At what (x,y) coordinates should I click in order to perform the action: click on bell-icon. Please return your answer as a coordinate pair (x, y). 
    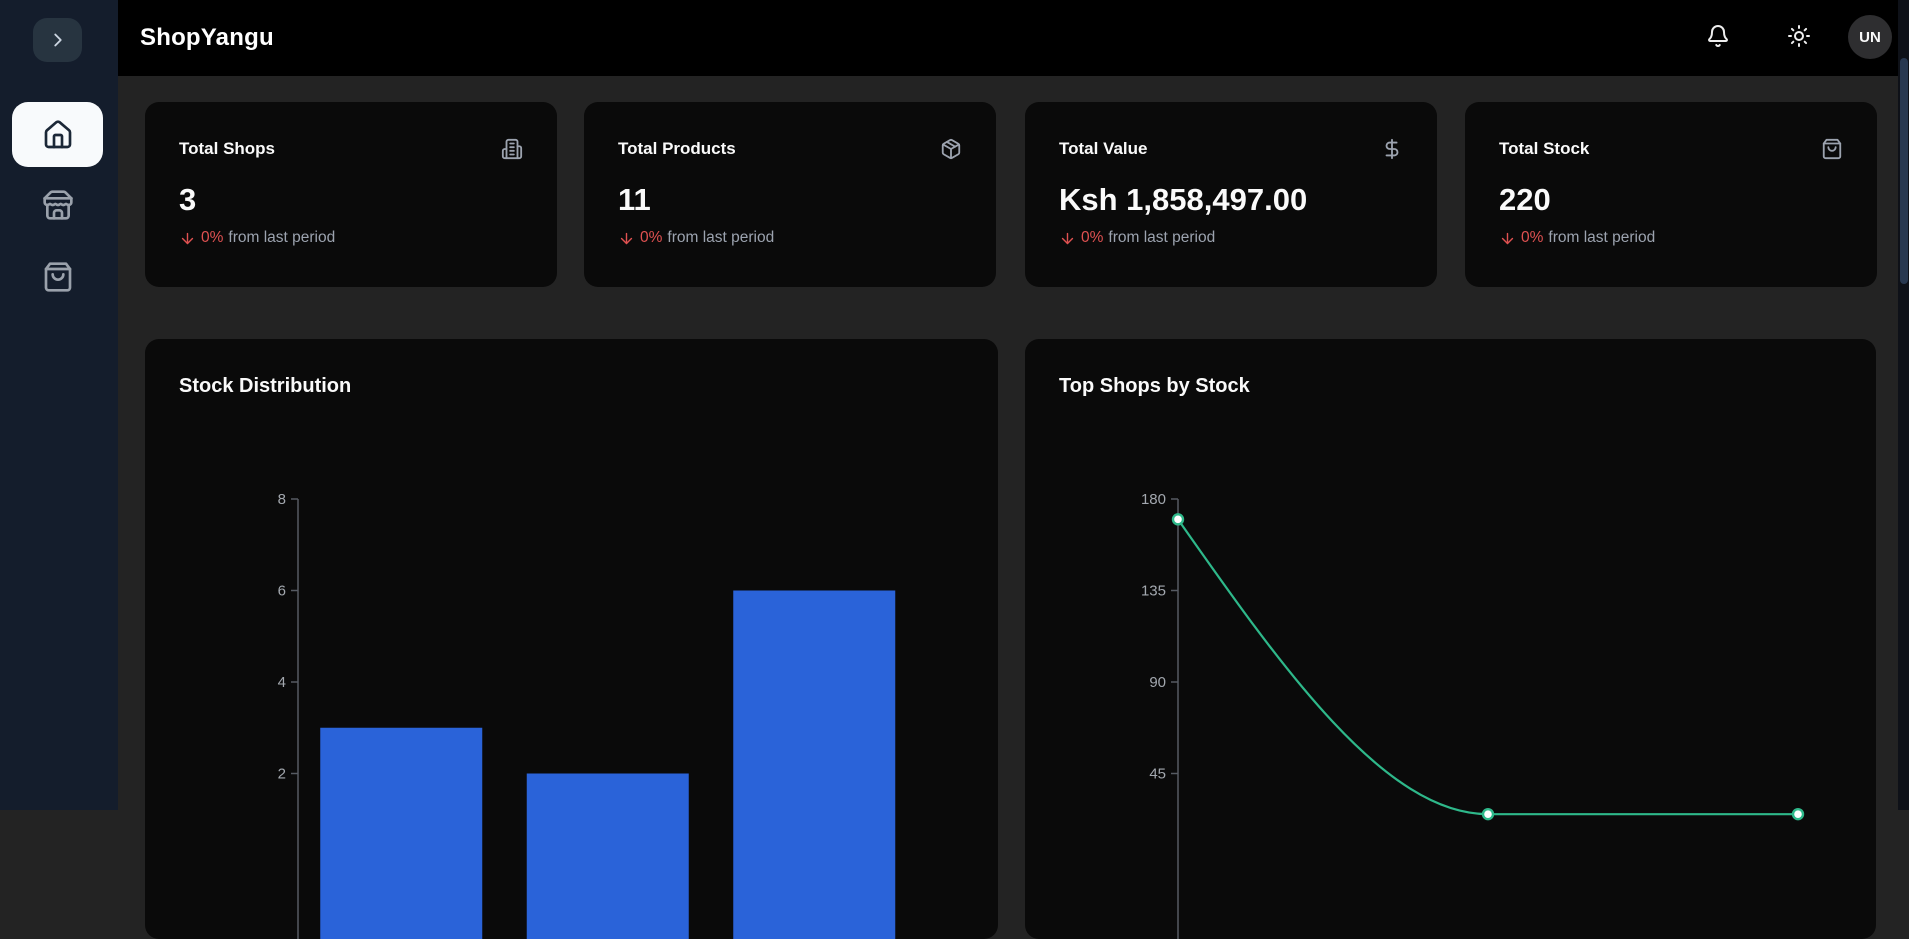
    Looking at the image, I should click on (1718, 36).